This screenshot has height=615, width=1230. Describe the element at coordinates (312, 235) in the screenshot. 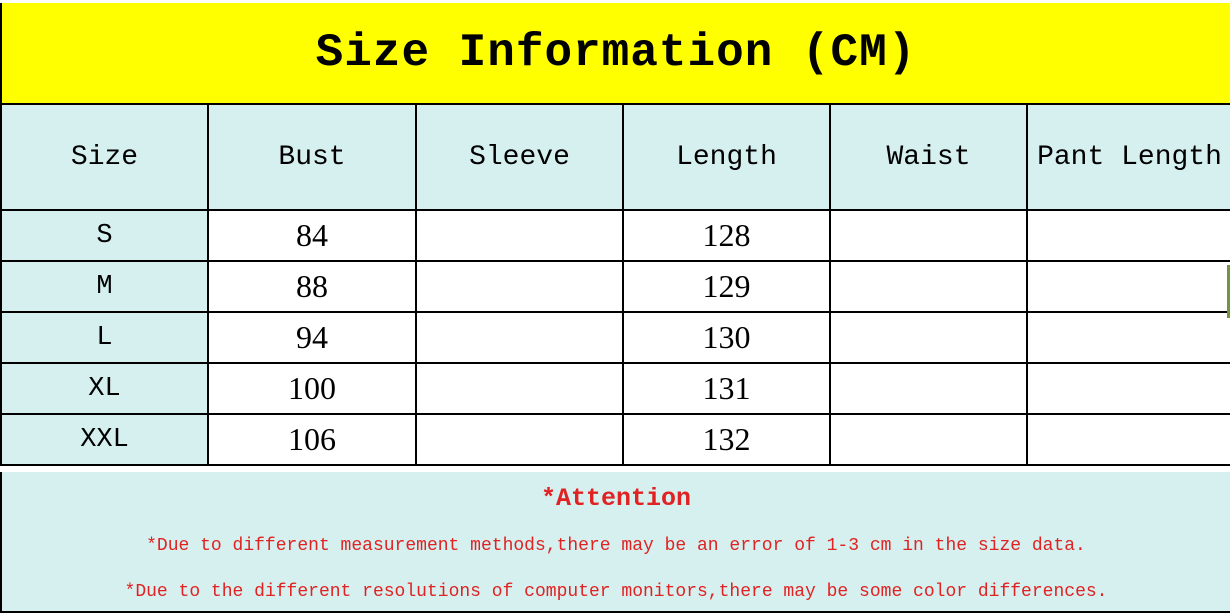

I see `bust-cell: 84` at that location.